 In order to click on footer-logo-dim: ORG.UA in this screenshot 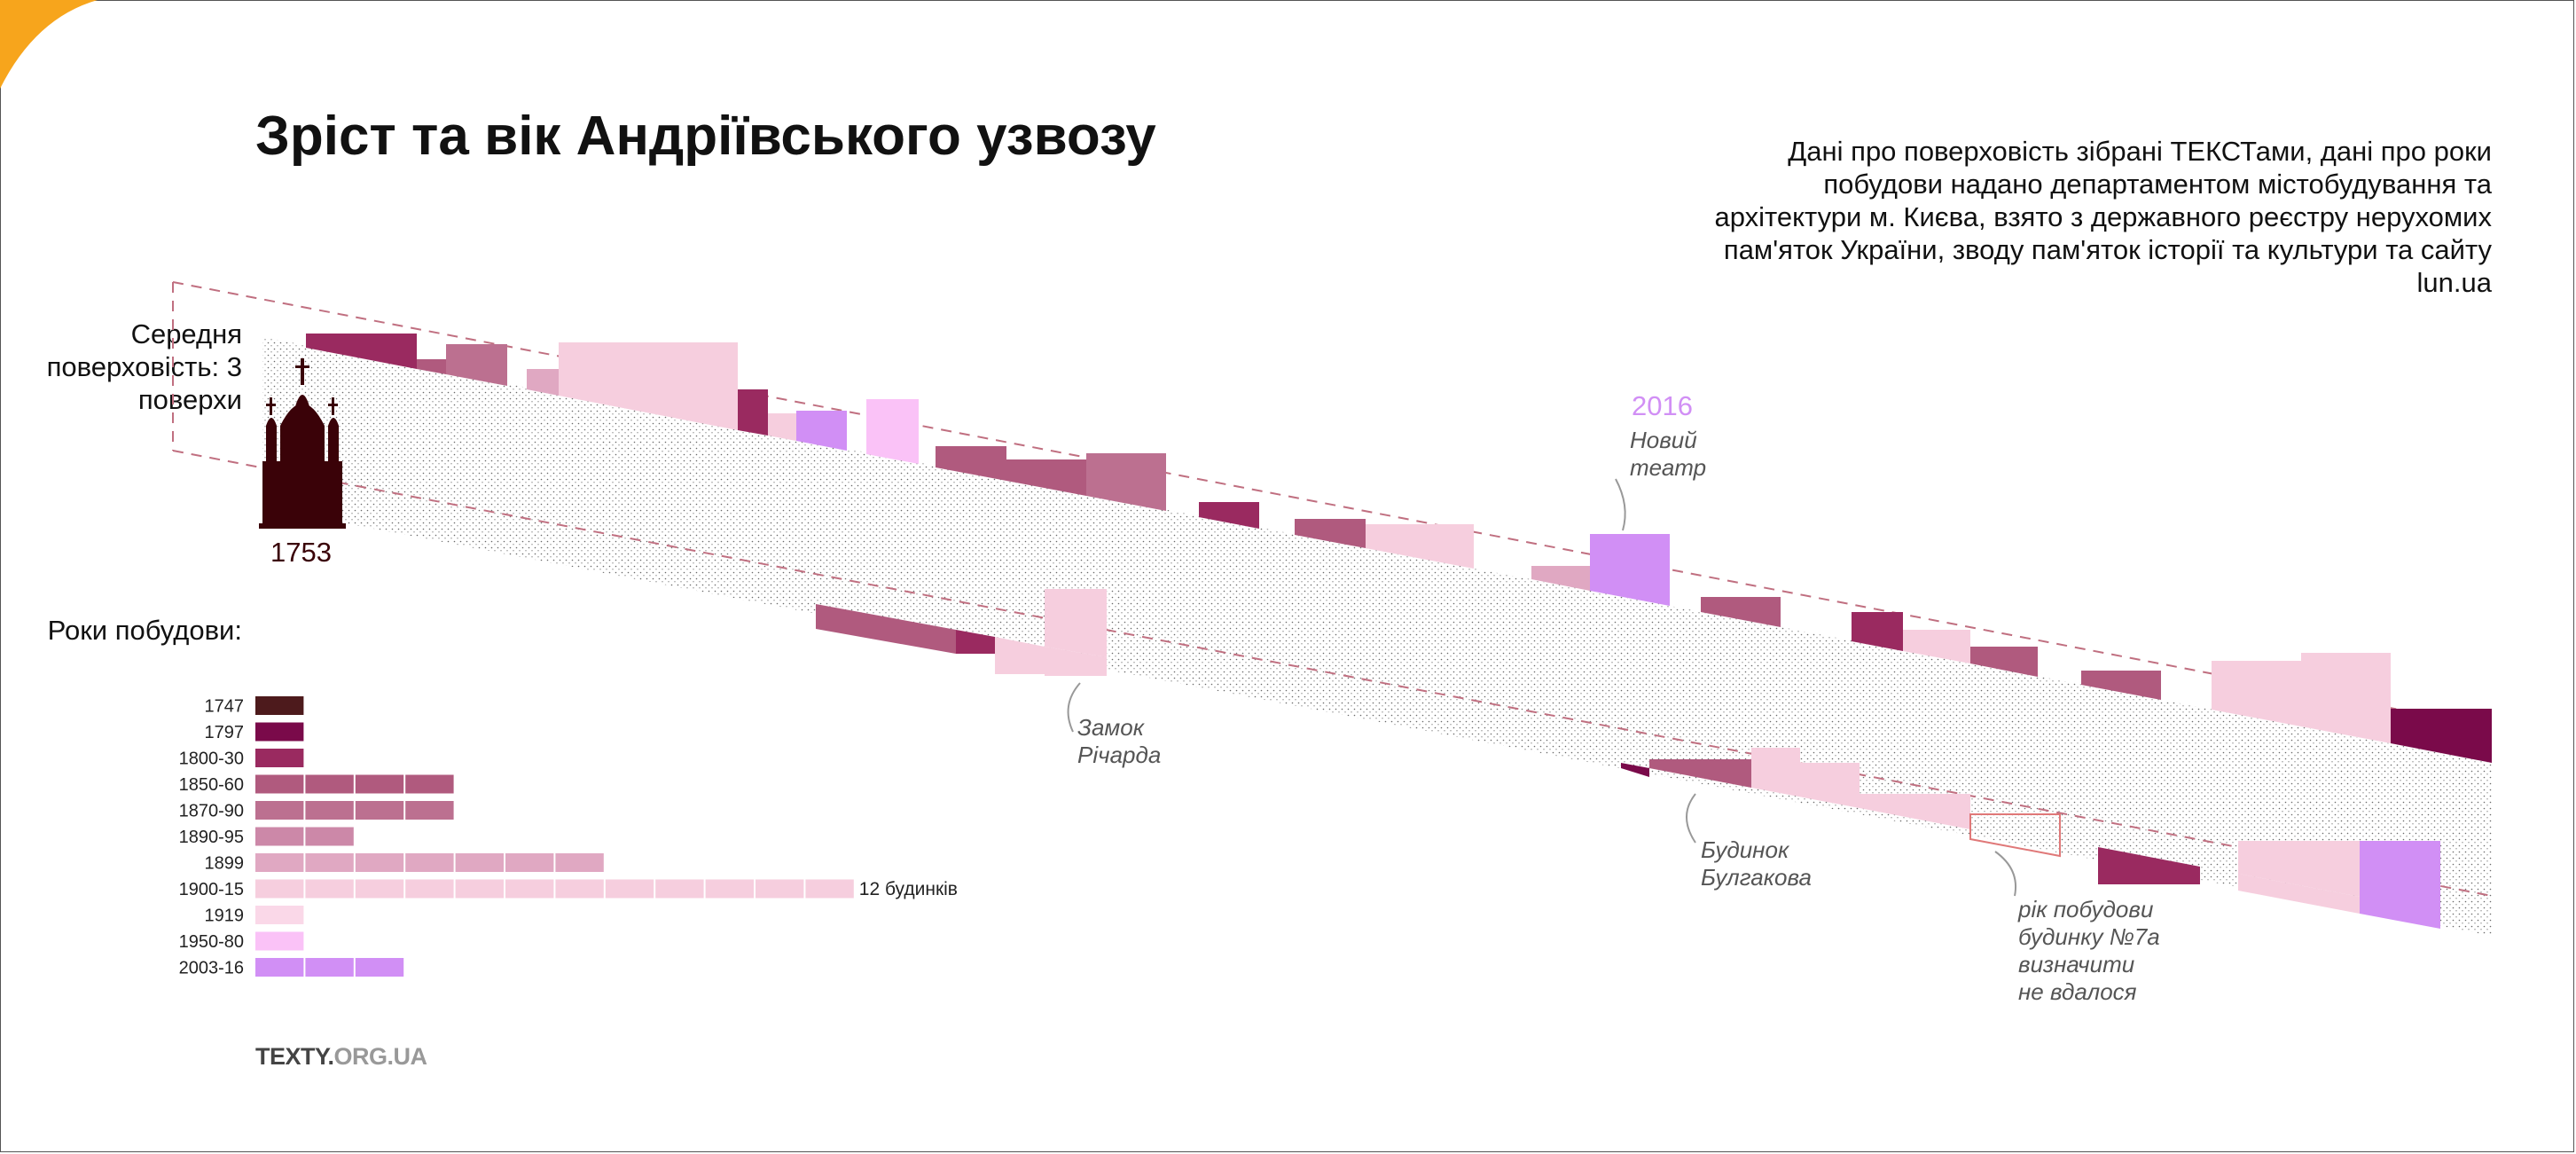, I will do `click(380, 1056)`.